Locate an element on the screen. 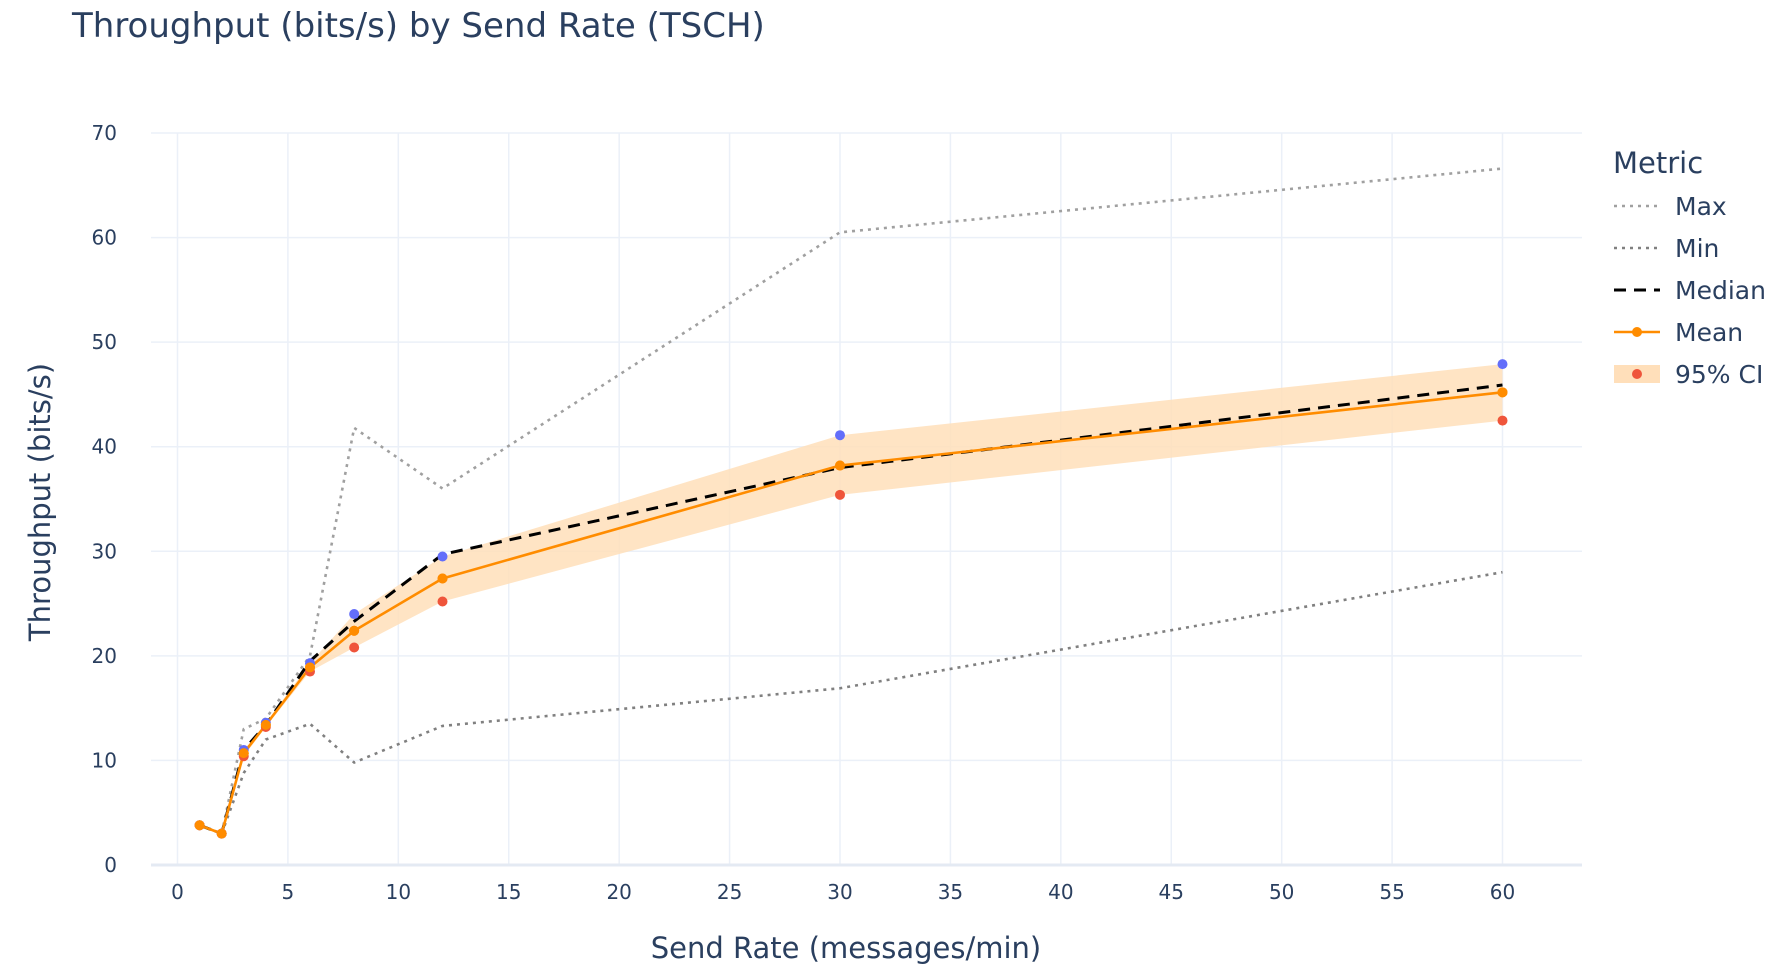 The width and height of the screenshot is (1787, 969). legend-label-mean: Mean is located at coordinates (1709, 332).